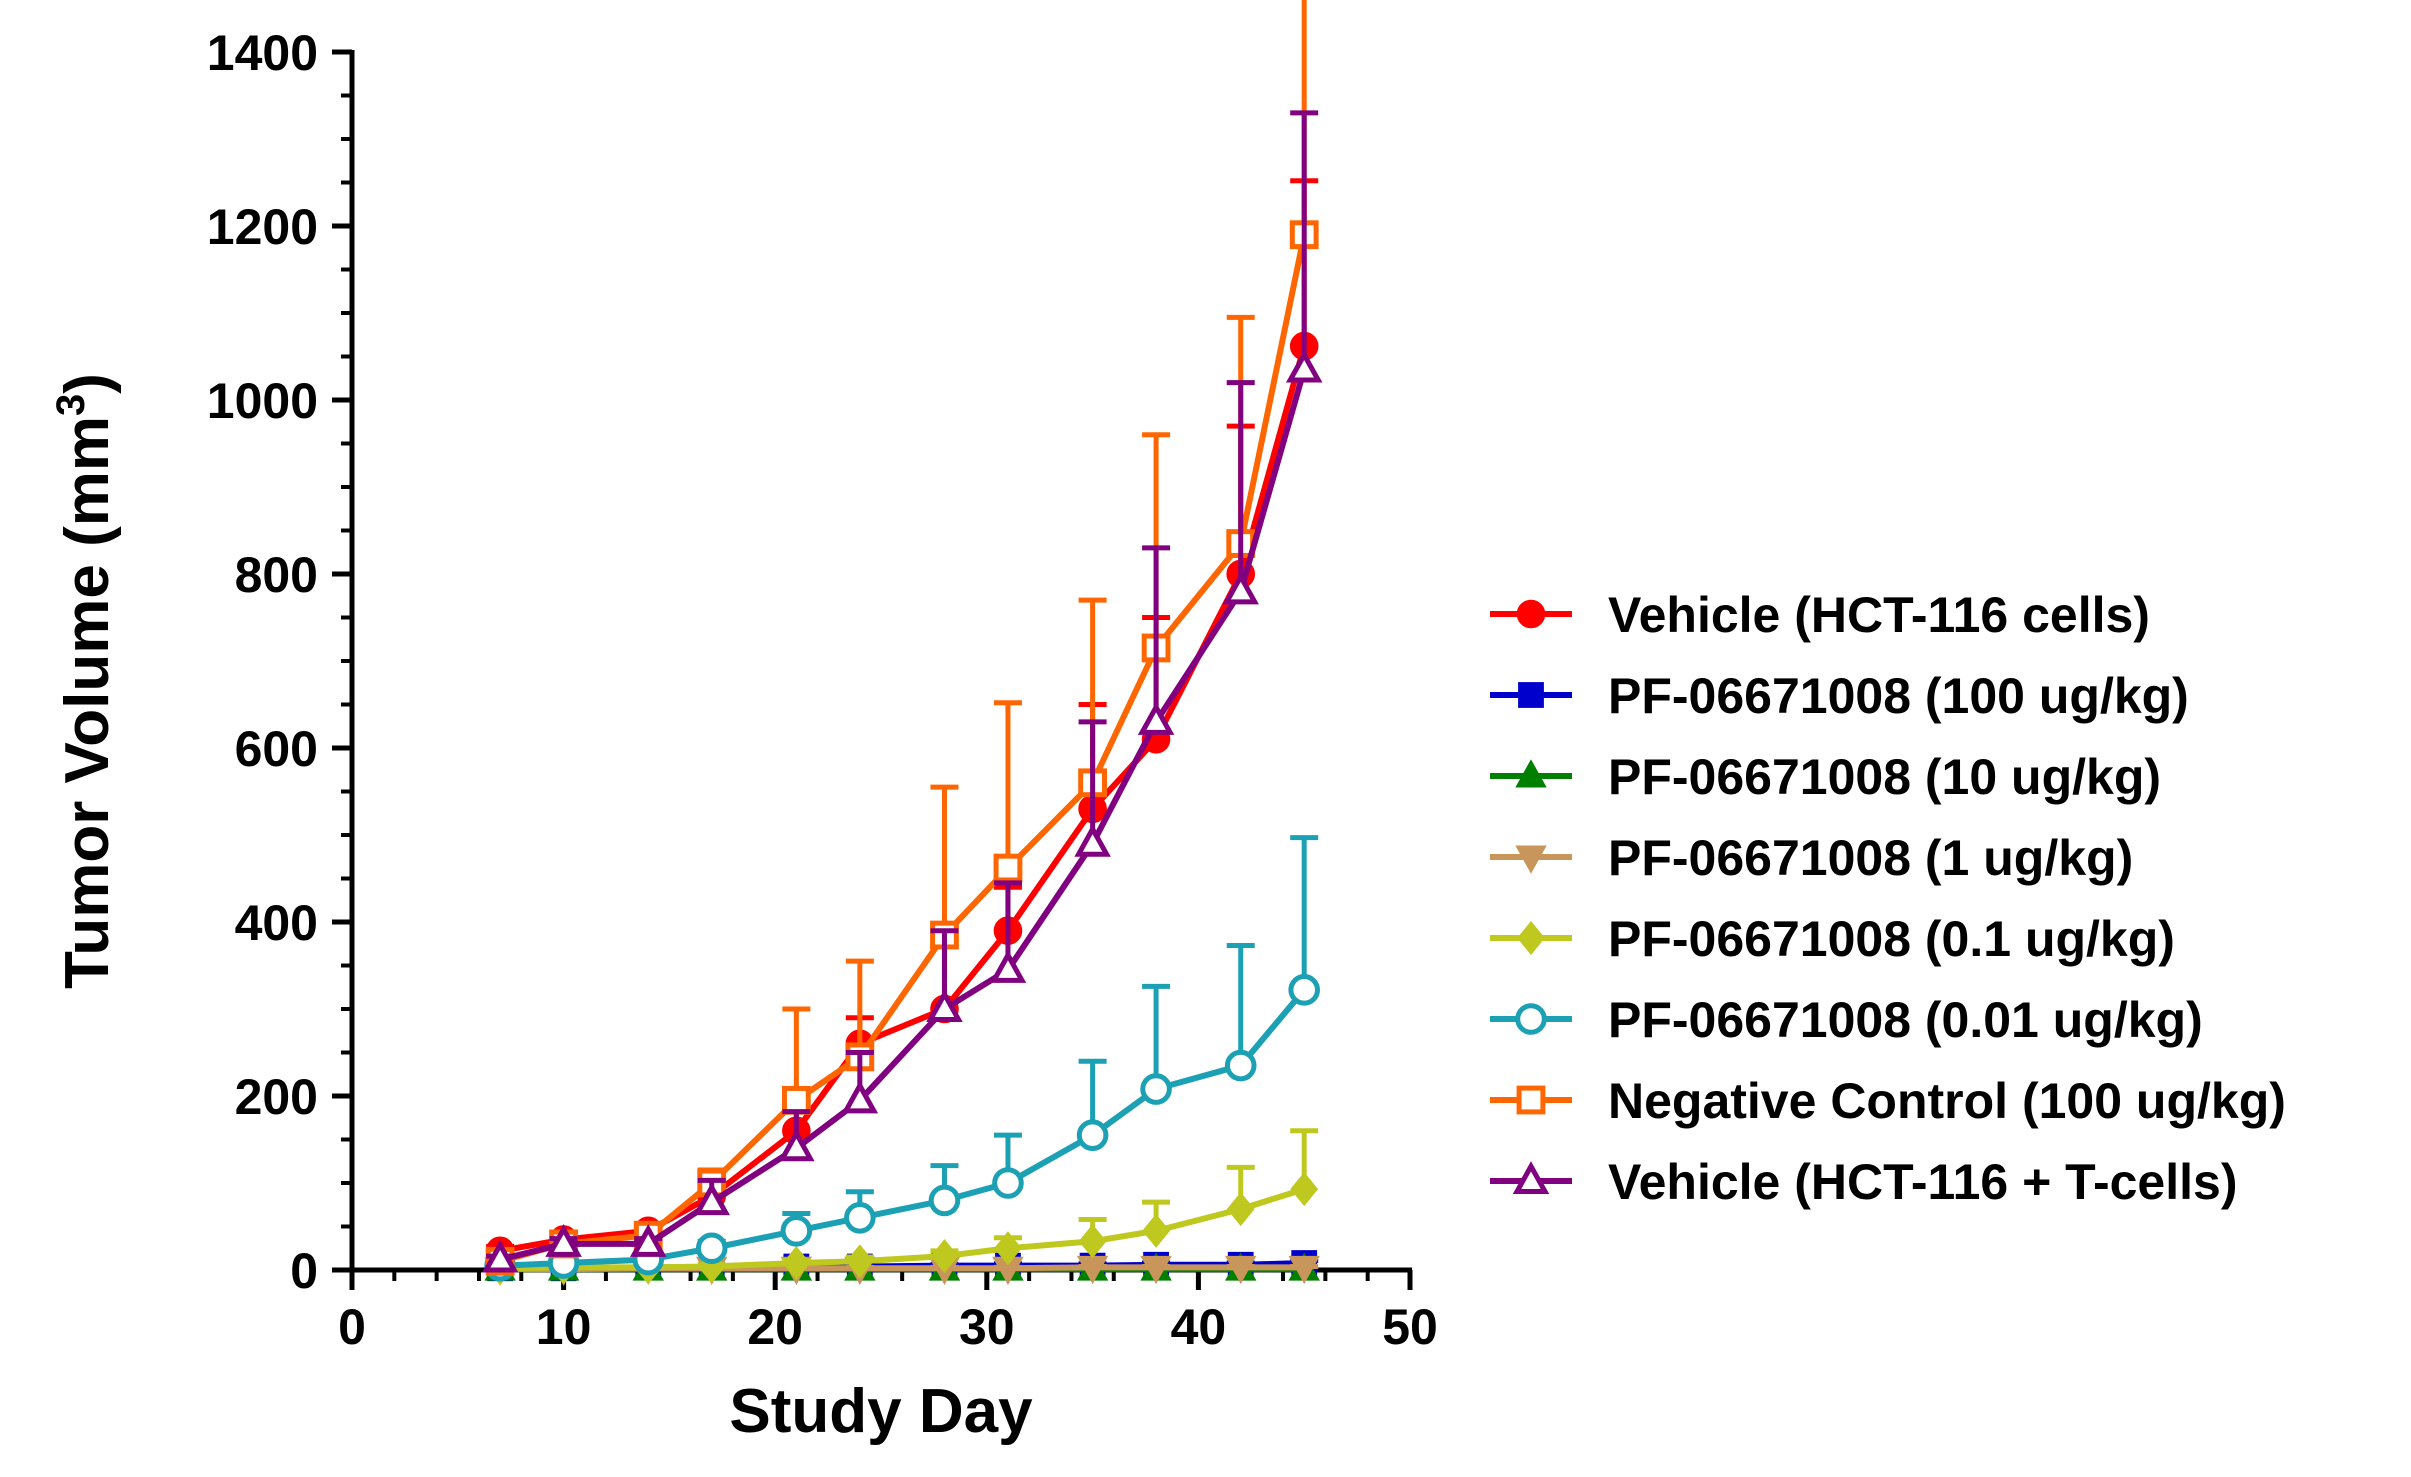 Image resolution: width=2411 pixels, height=1477 pixels. What do you see at coordinates (1891, 939) in the screenshot?
I see `legend-label: PF-06671008 (0.1 ug/kg)` at bounding box center [1891, 939].